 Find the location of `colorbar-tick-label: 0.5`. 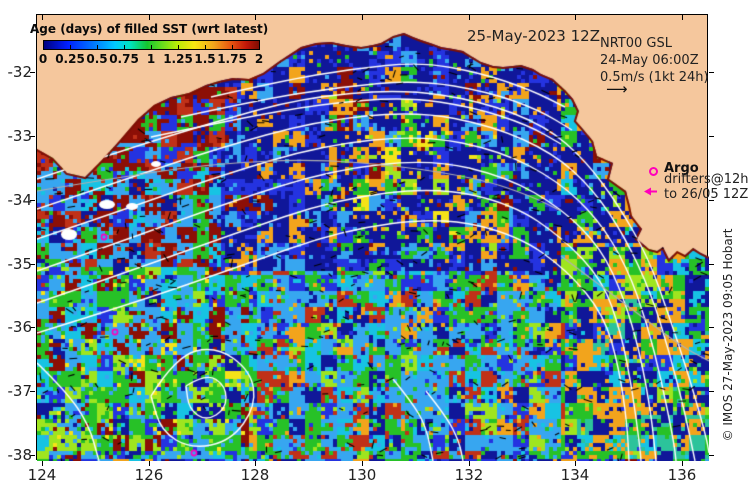

colorbar-tick-label: 0.5 is located at coordinates (97, 59).